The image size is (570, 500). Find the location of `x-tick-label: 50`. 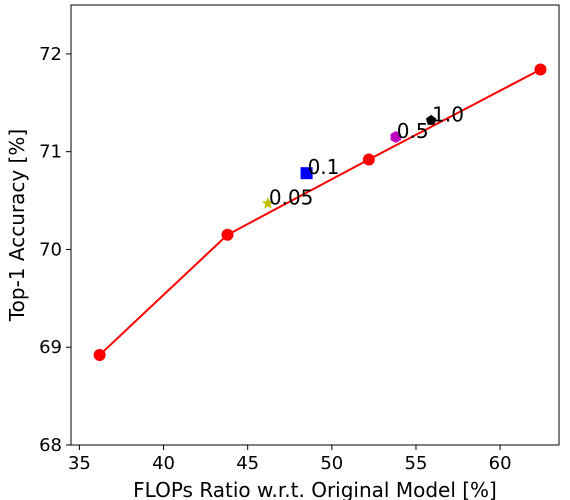

x-tick-label: 50 is located at coordinates (331, 463).